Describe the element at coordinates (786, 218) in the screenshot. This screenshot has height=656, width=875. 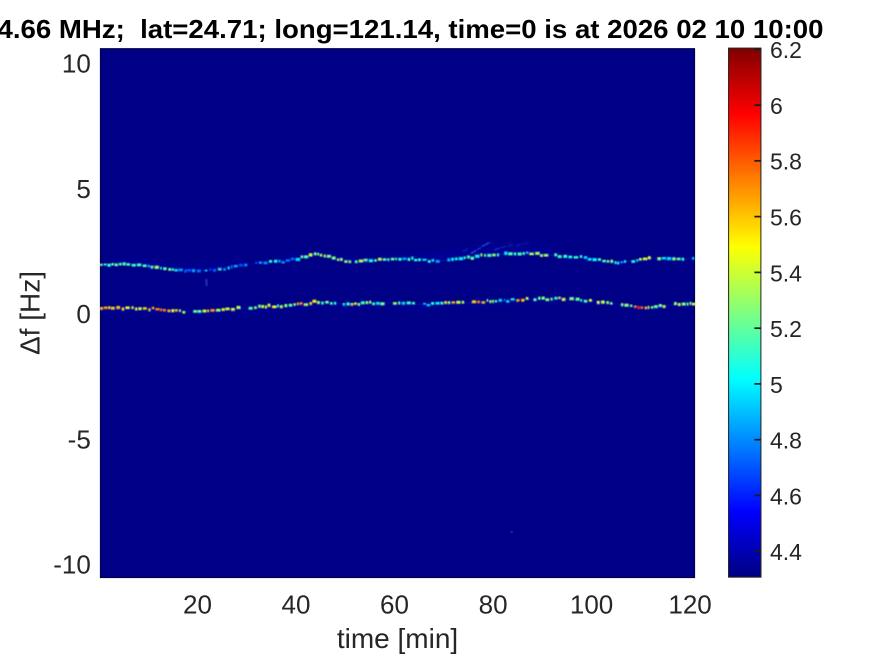
I see `svg-text: 5.6` at that location.